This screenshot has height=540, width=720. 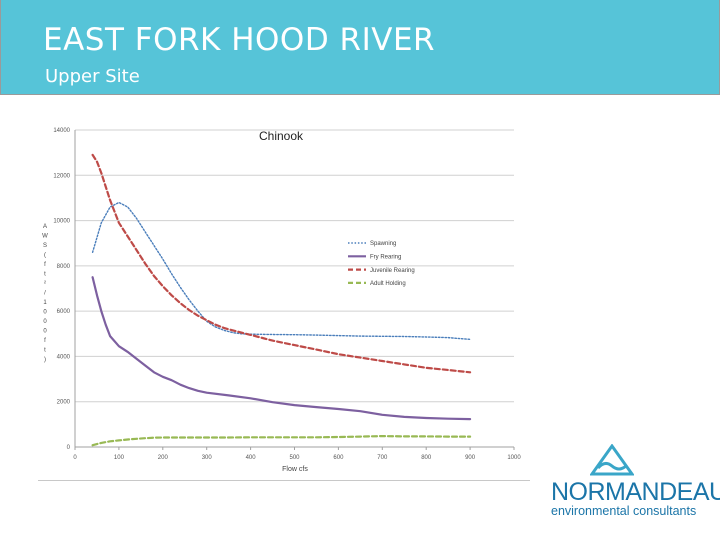 What do you see at coordinates (45, 237) in the screenshot?
I see `y-label-char: W` at bounding box center [45, 237].